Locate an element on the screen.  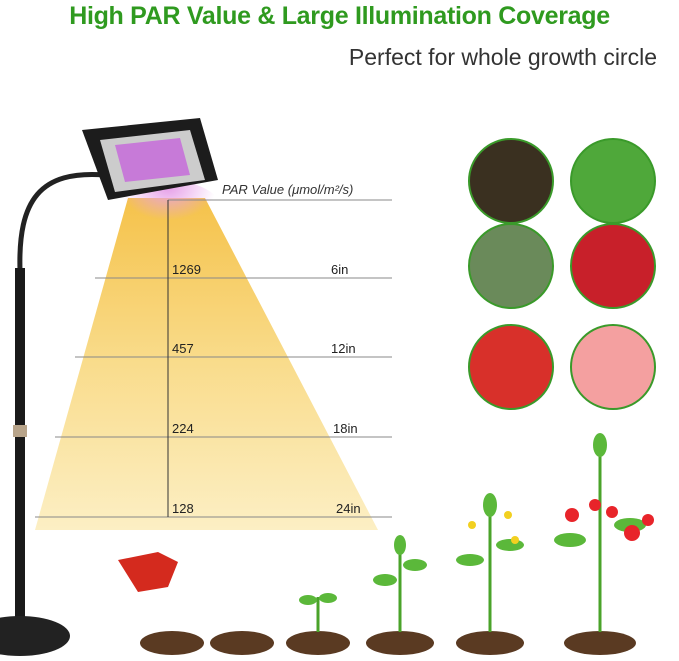
par-value: 224 is located at coordinates (183, 428).